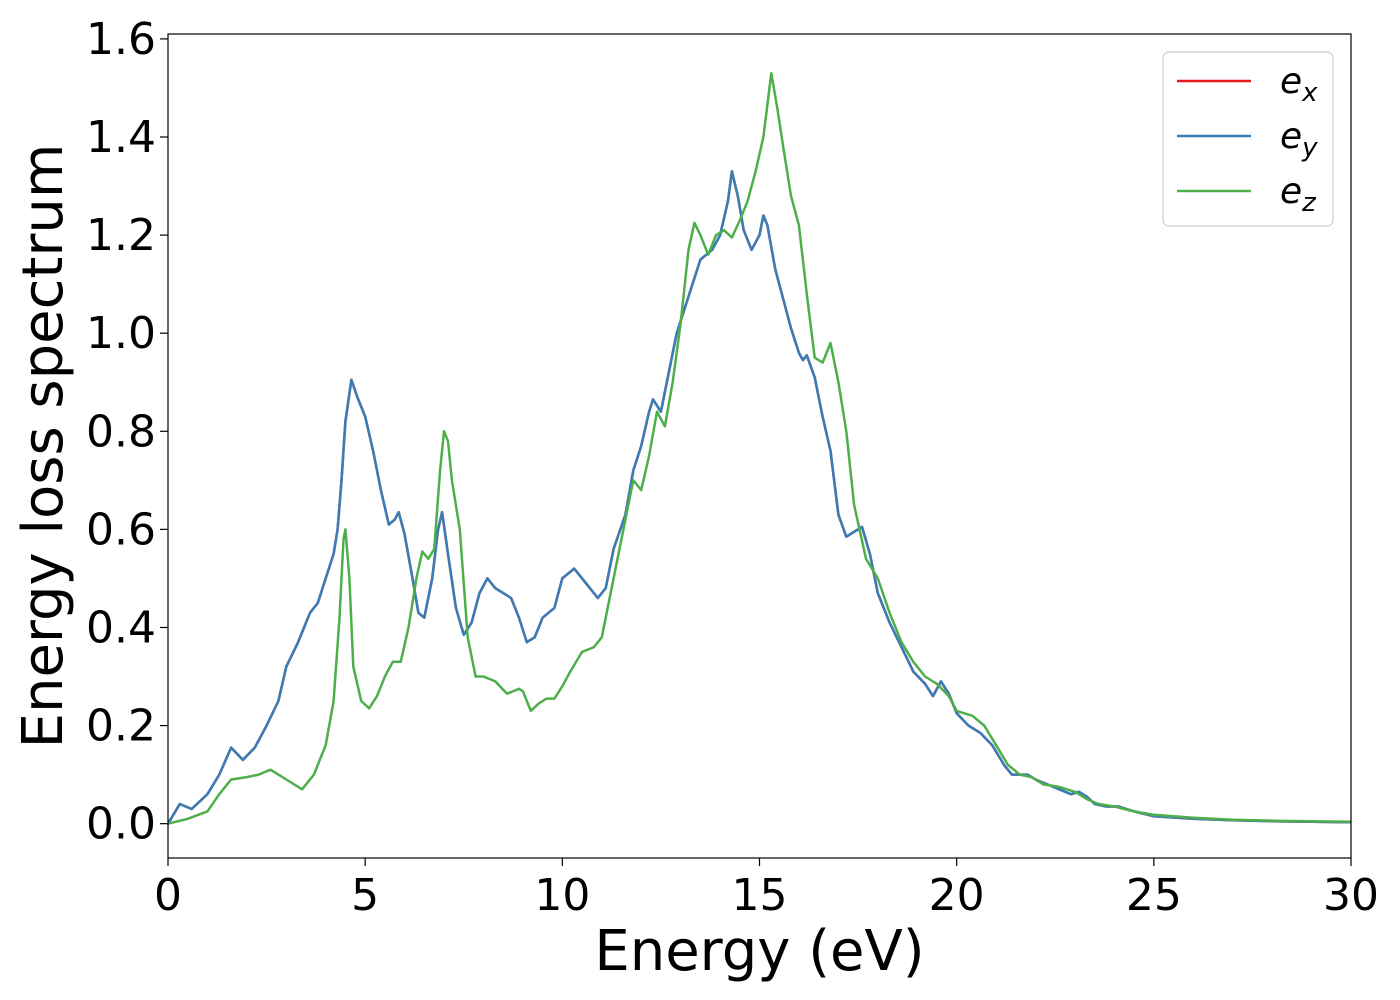 The image size is (1400, 1000). I want to click on x-tick-label: 10, so click(562, 895).